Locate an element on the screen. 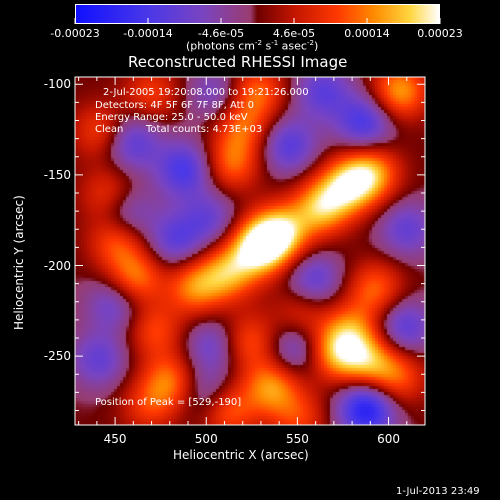  x-tick-label: 450 is located at coordinates (115, 439).